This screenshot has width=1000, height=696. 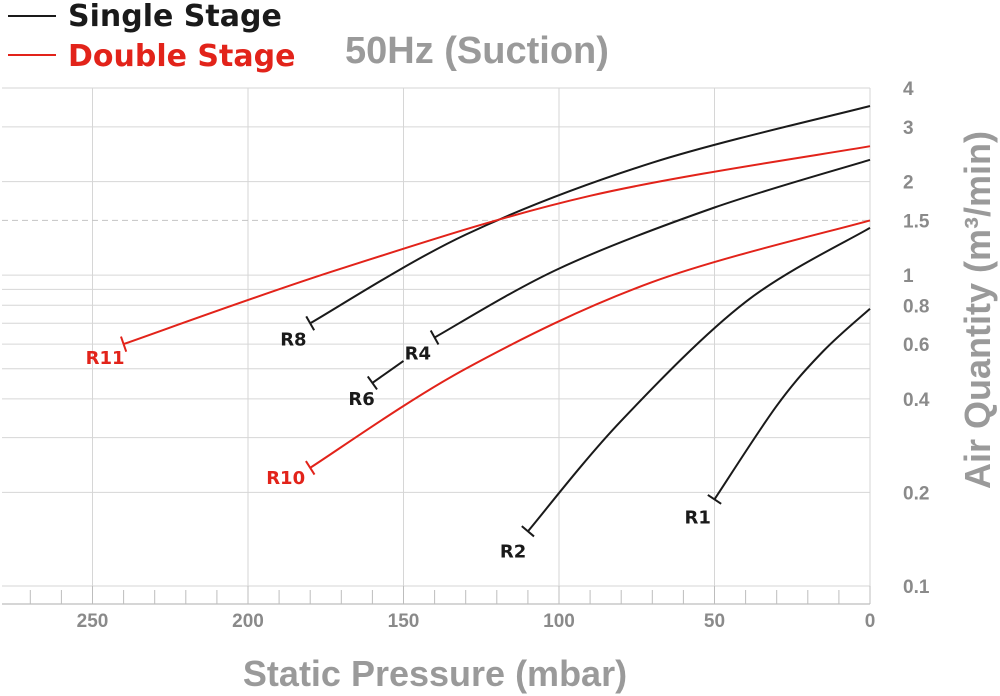 What do you see at coordinates (388, 372) in the screenshot?
I see `series-line-r6` at bounding box center [388, 372].